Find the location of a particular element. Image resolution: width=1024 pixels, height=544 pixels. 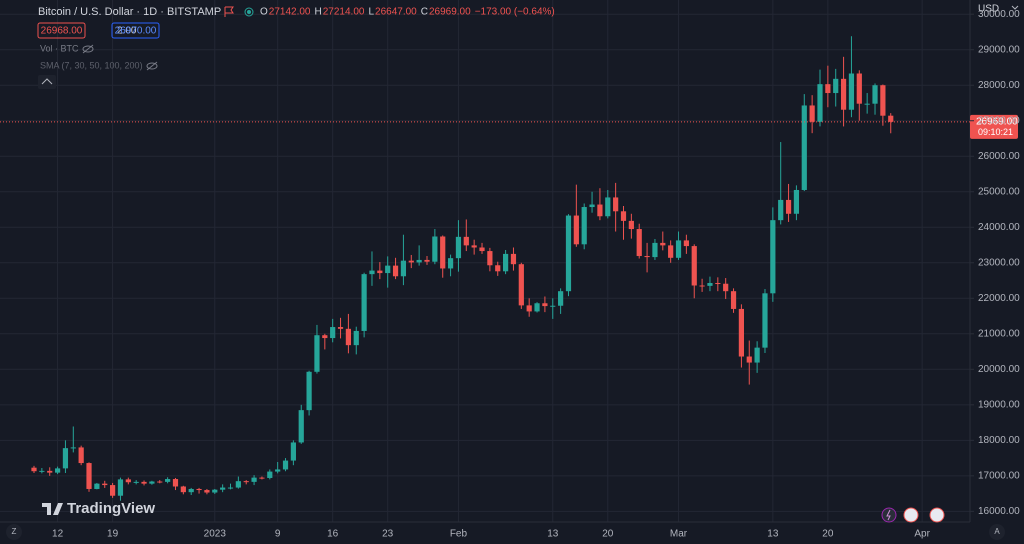

volume-label: Vol · BTC is located at coordinates (59, 48).